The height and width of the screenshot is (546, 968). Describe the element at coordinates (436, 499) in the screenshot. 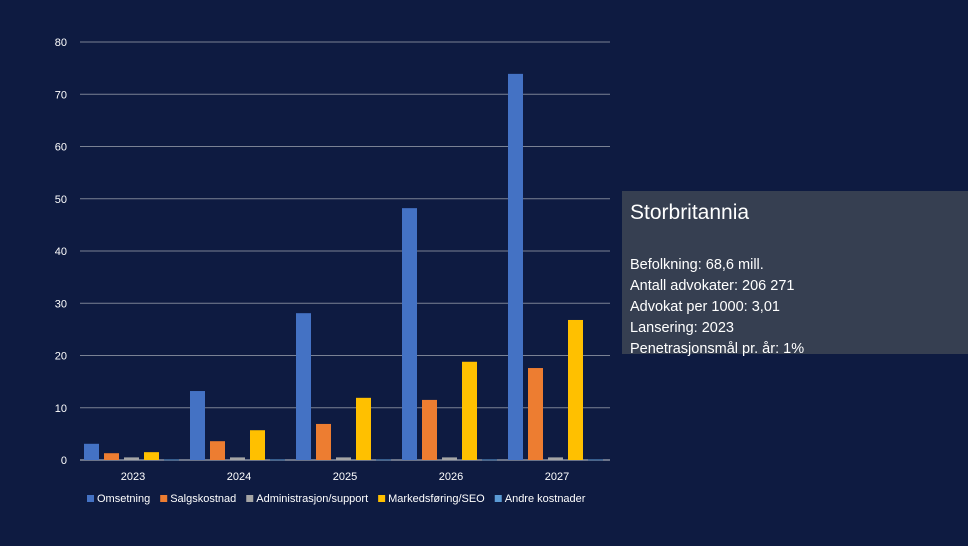

I see `legend-label: Markedsføring/SEO` at that location.